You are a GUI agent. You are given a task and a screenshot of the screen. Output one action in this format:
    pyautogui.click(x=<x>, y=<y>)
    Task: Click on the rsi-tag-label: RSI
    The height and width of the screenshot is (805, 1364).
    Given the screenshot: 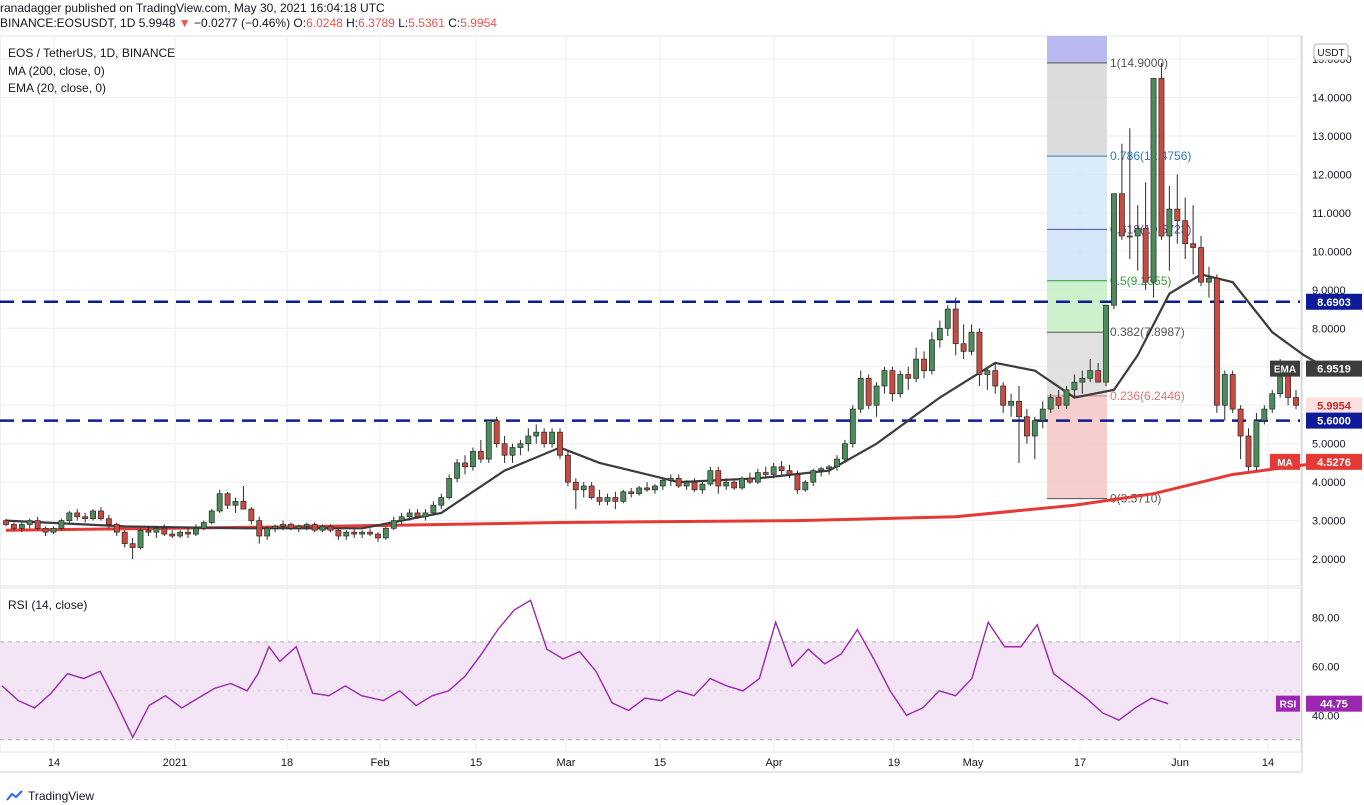 What is the action you would take?
    pyautogui.click(x=1288, y=705)
    